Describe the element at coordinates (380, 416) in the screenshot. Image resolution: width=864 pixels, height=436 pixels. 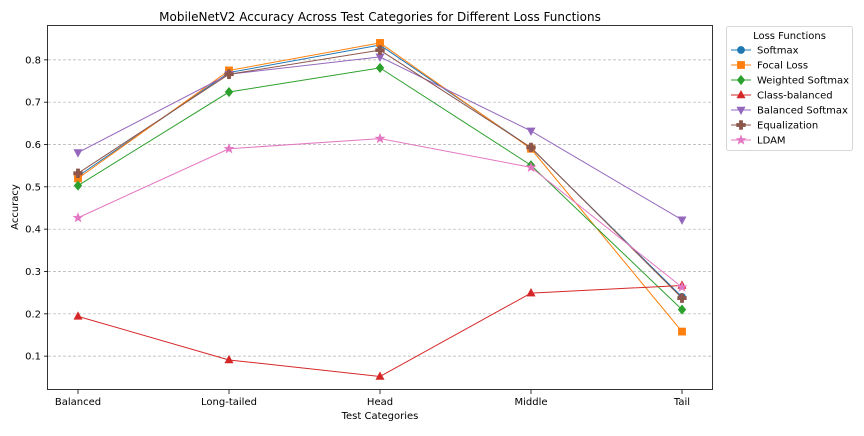
I see `x-axis-label: Test Categories` at that location.